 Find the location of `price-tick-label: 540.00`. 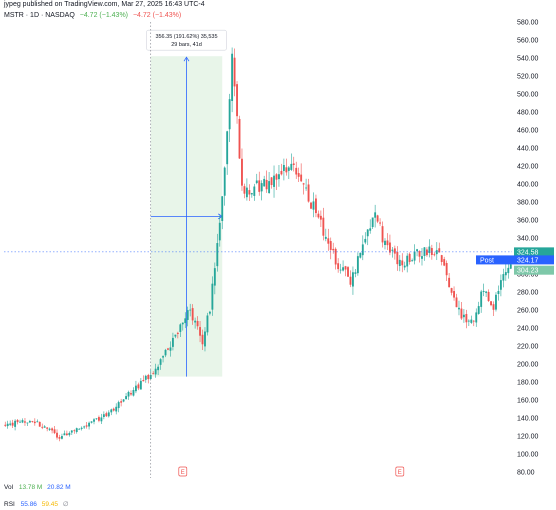

price-tick-label: 540.00 is located at coordinates (528, 59).